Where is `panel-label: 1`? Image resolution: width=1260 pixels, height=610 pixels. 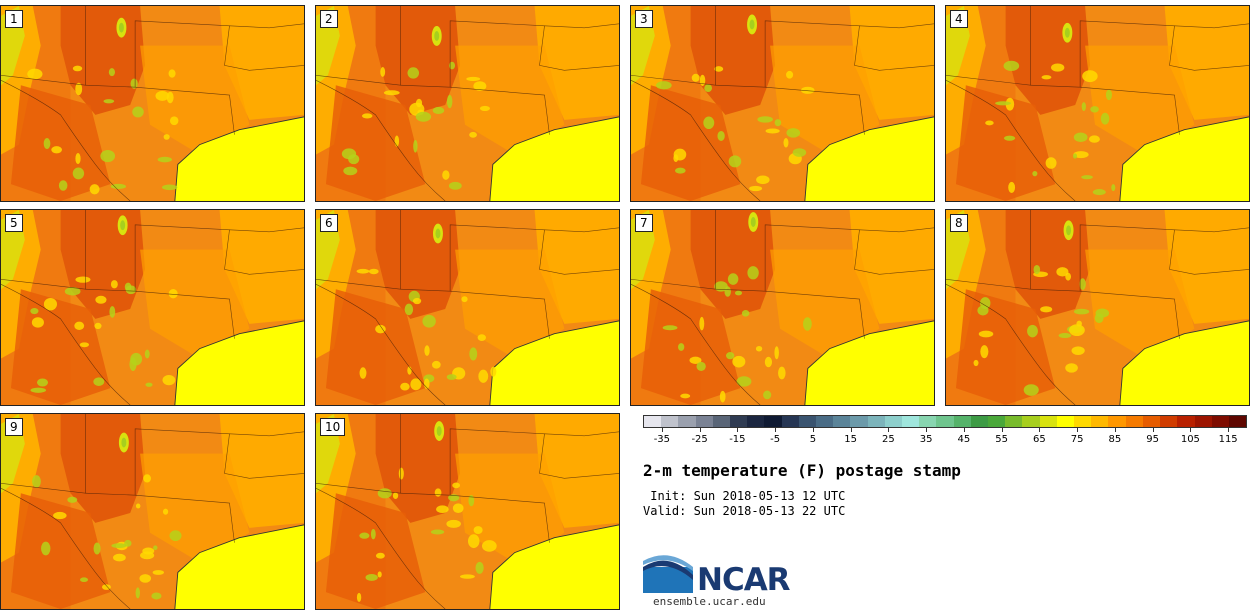 panel-label: 1 is located at coordinates (14, 19).